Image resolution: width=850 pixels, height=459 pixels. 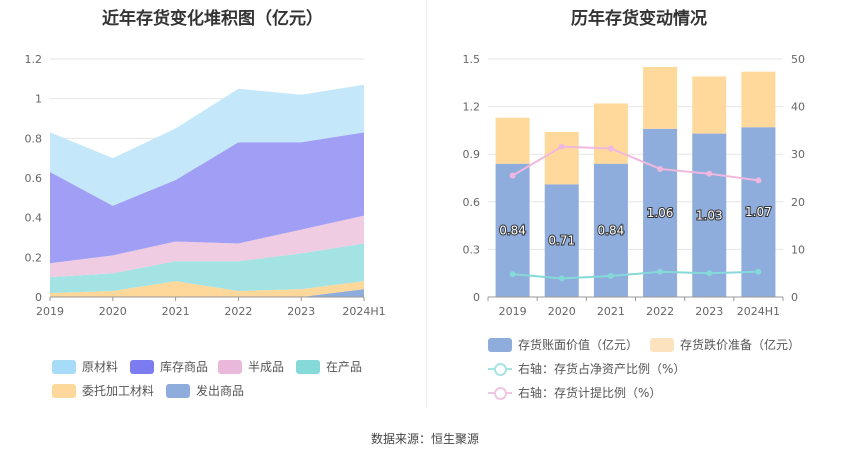 What do you see at coordinates (472, 154) in the screenshot?
I see `y-tick-label: 0.9` at bounding box center [472, 154].